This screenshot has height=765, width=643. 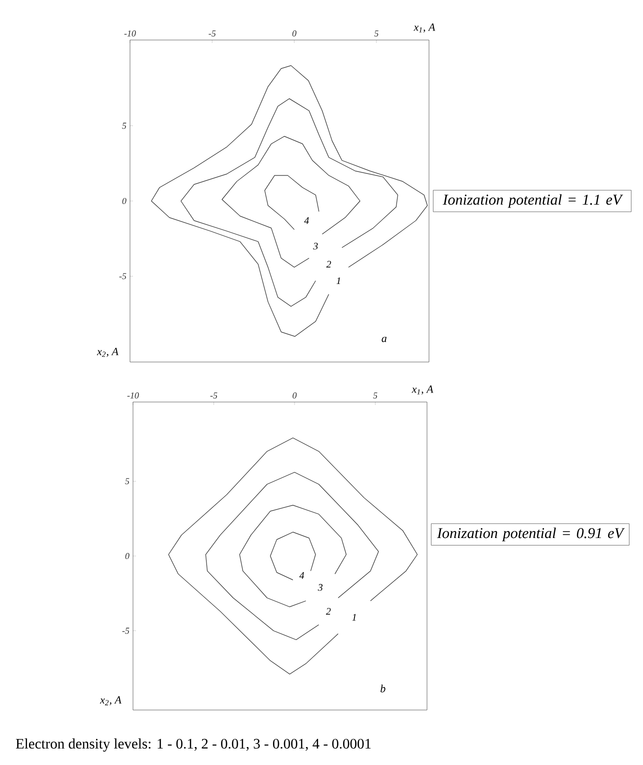 What do you see at coordinates (193, 745) in the screenshot?
I see `text: Electron density levels: 1 - 0.1, 2 - 0.01, 3 - 0.001, 4 - 0.0001` at bounding box center [193, 745].